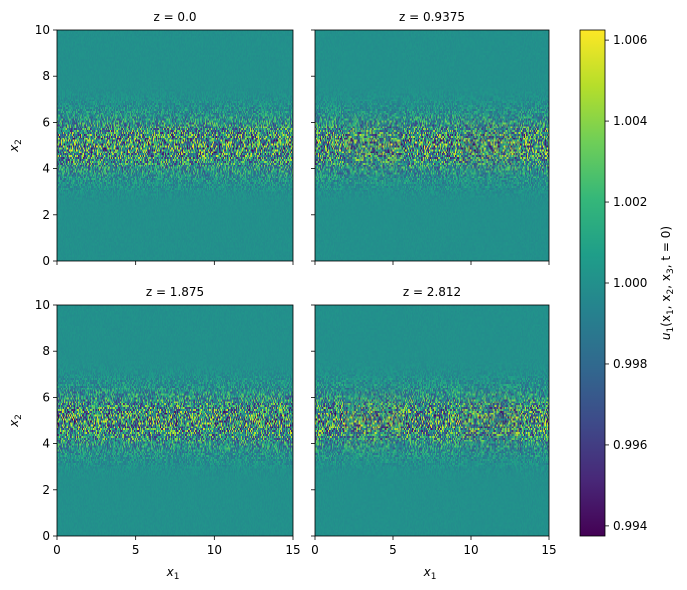 The width and height of the screenshot is (687, 590). What do you see at coordinates (630, 526) in the screenshot?
I see `colorbar-tick-label: 0.994` at bounding box center [630, 526].